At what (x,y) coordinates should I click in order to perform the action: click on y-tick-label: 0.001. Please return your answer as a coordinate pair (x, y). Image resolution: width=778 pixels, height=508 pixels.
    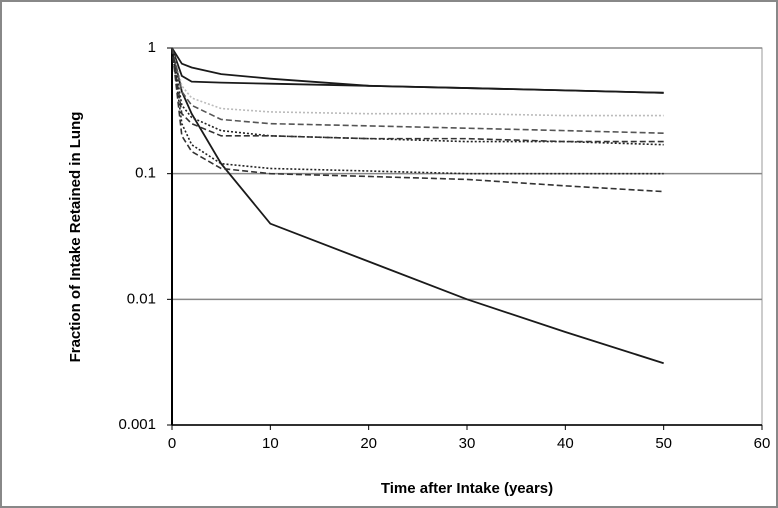
    Looking at the image, I should click on (137, 424).